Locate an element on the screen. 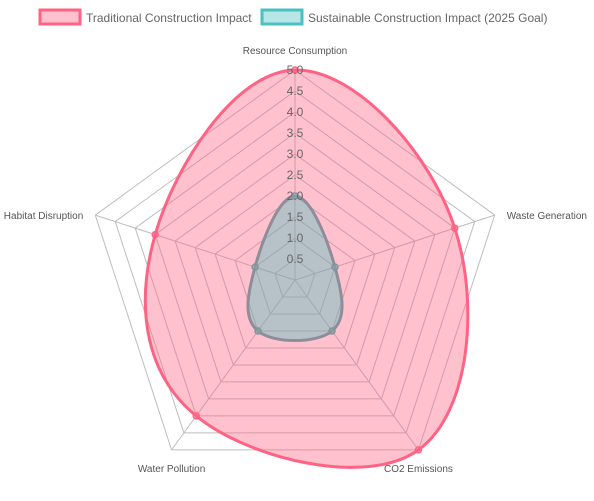  tick-label: 3.0 is located at coordinates (295, 154).